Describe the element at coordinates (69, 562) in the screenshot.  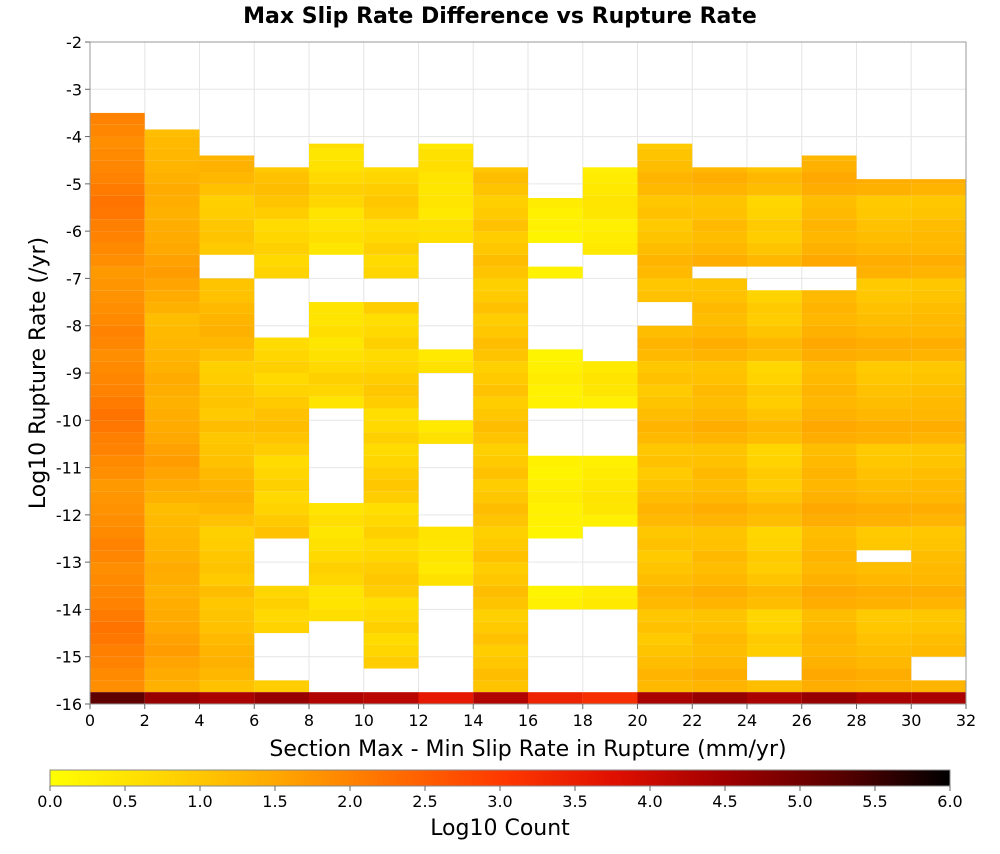
I see `y-tick-label: -13` at that location.